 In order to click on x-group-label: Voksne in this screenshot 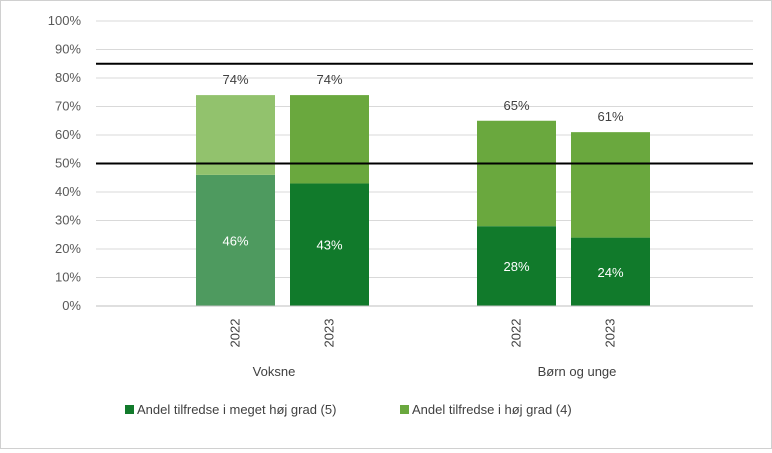, I will do `click(274, 371)`.